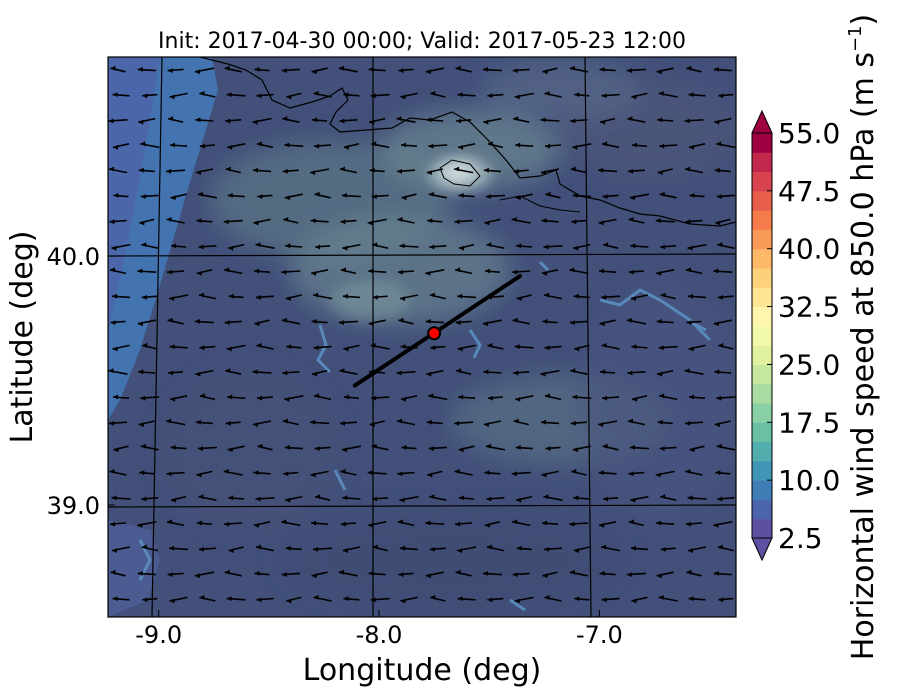 This screenshot has height=700, width=900. What do you see at coordinates (863, 20) in the screenshot?
I see `colorbar-label-end: )` at bounding box center [863, 20].